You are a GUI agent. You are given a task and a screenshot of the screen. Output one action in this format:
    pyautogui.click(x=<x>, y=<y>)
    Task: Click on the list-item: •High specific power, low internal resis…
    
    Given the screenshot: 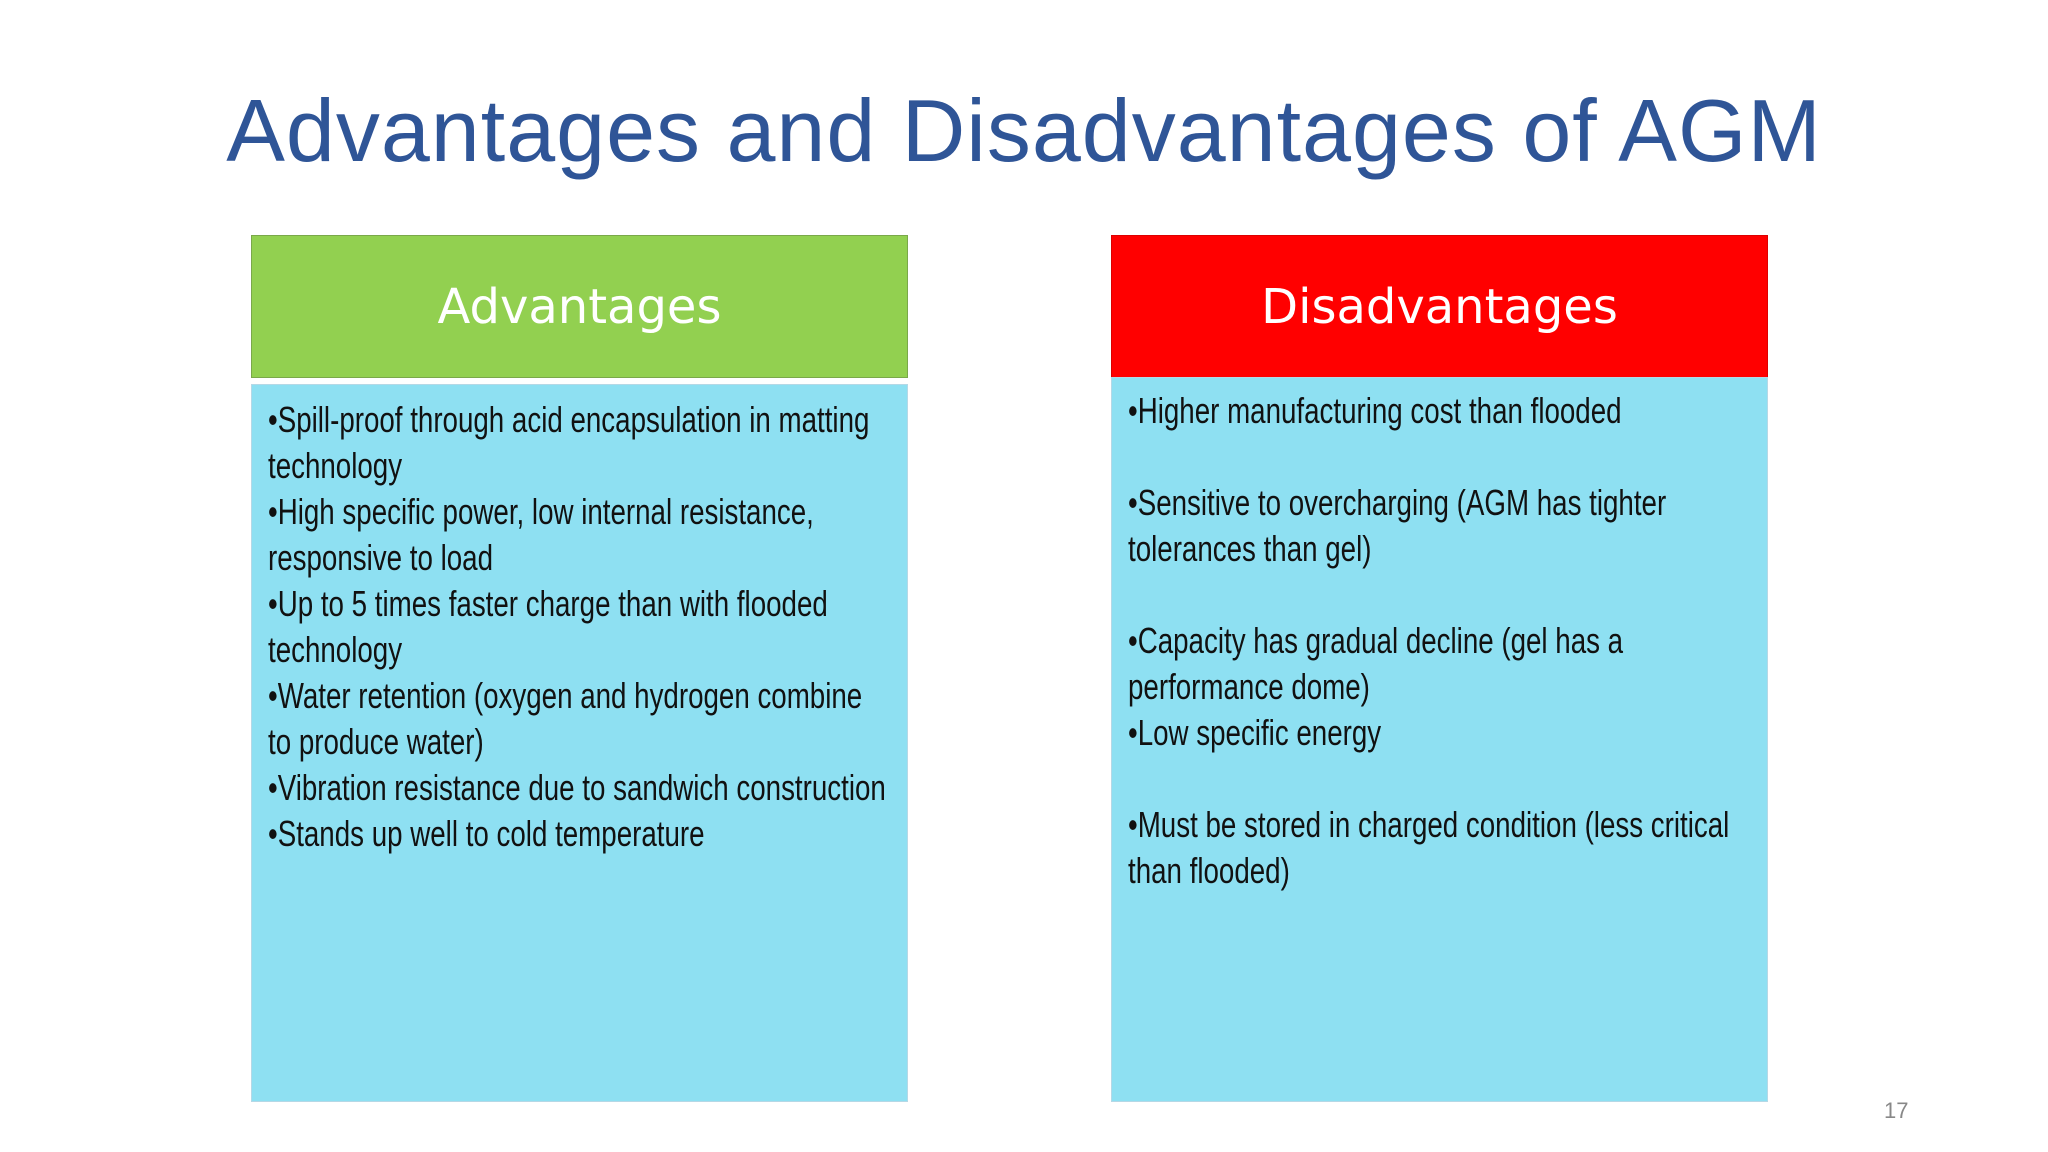 What is the action you would take?
    pyautogui.click(x=541, y=534)
    